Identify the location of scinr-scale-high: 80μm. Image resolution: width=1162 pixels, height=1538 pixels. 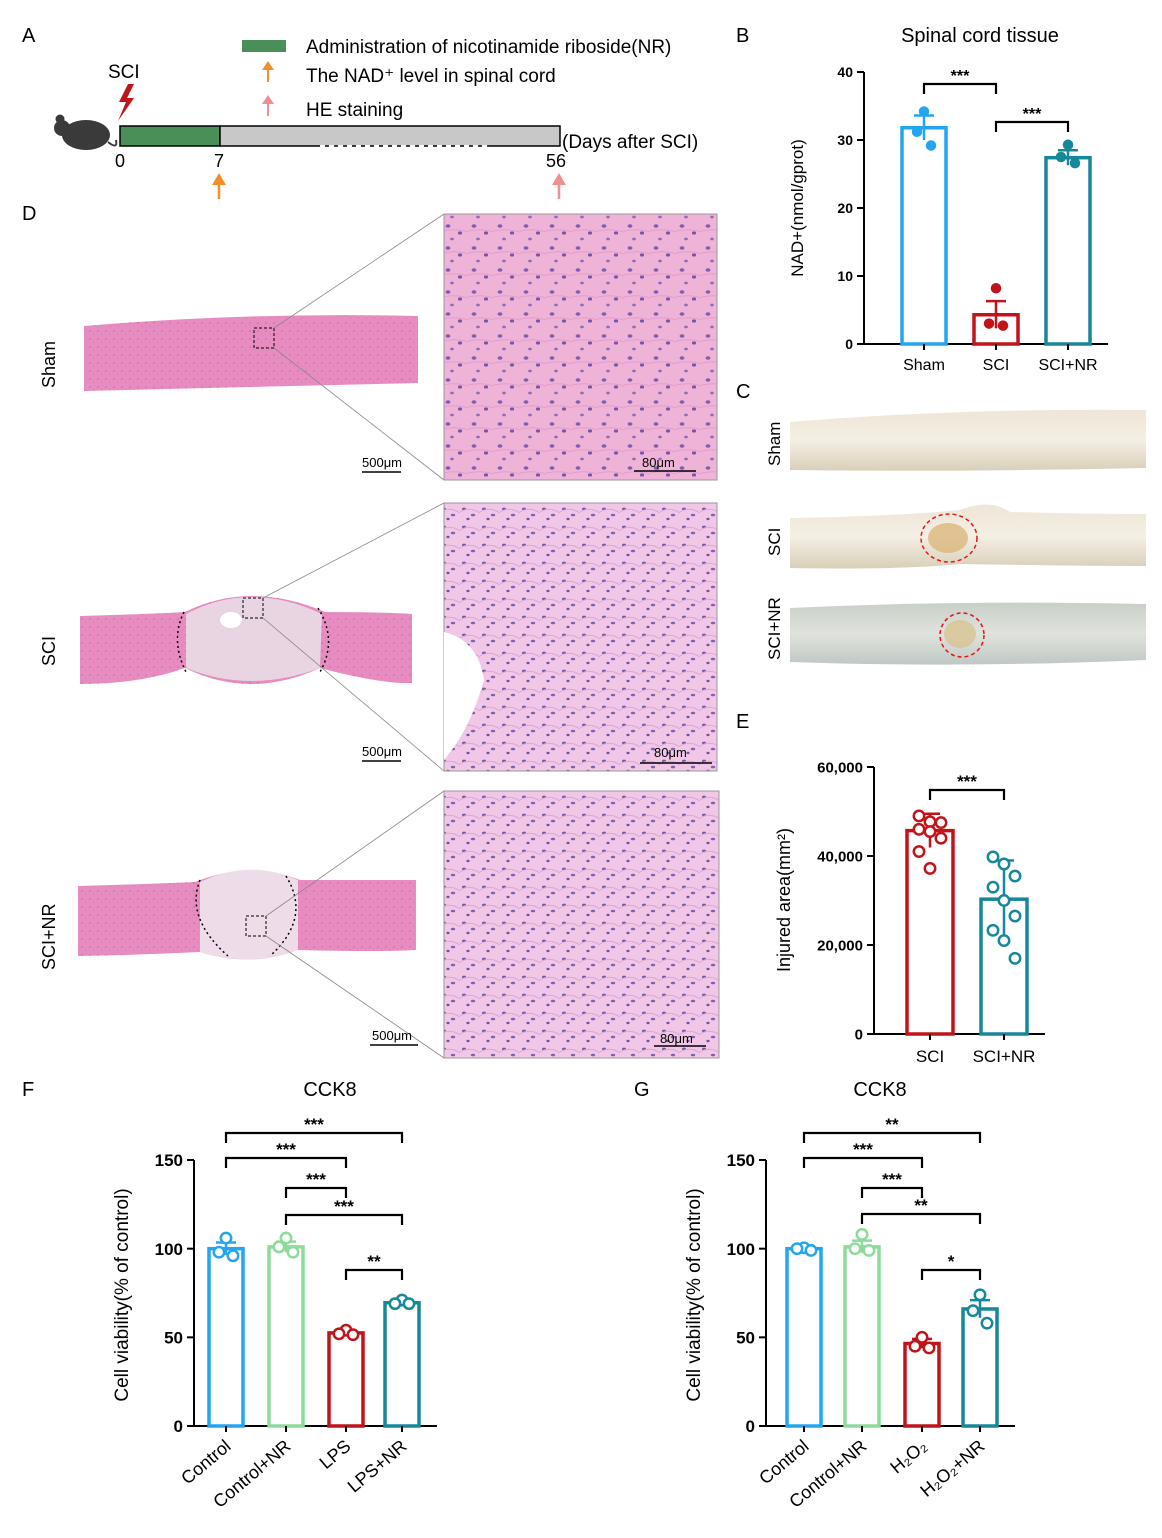
(676, 1038).